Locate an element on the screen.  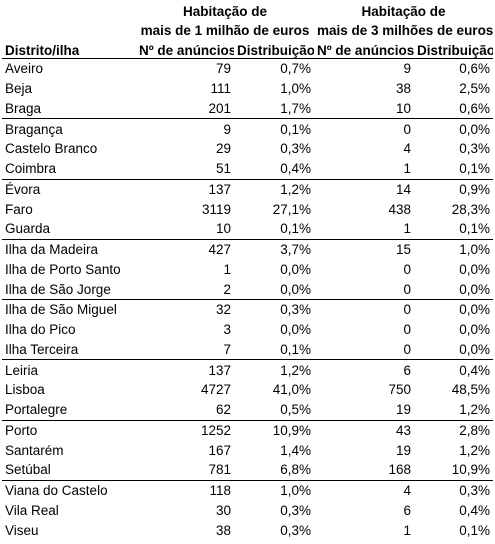
district-name-cell: Viseu is located at coordinates (22, 530).